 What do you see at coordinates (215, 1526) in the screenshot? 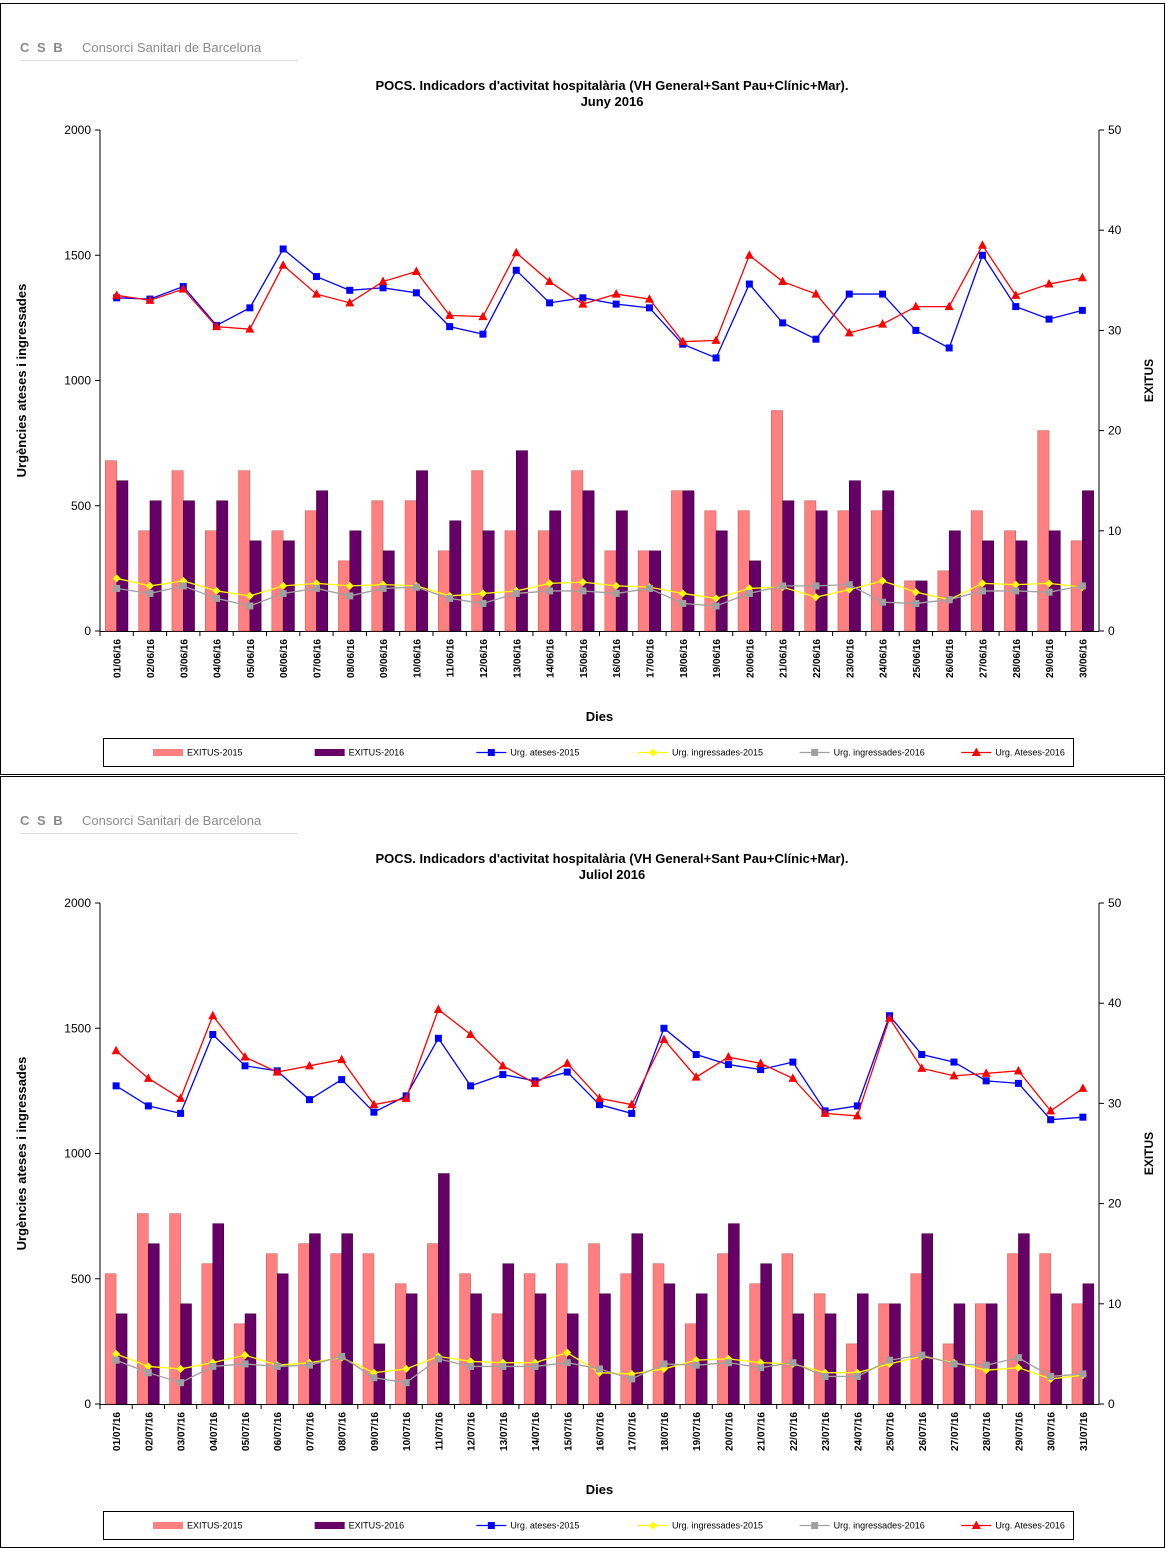
I see `legend-label: EXITUS-2015` at bounding box center [215, 1526].